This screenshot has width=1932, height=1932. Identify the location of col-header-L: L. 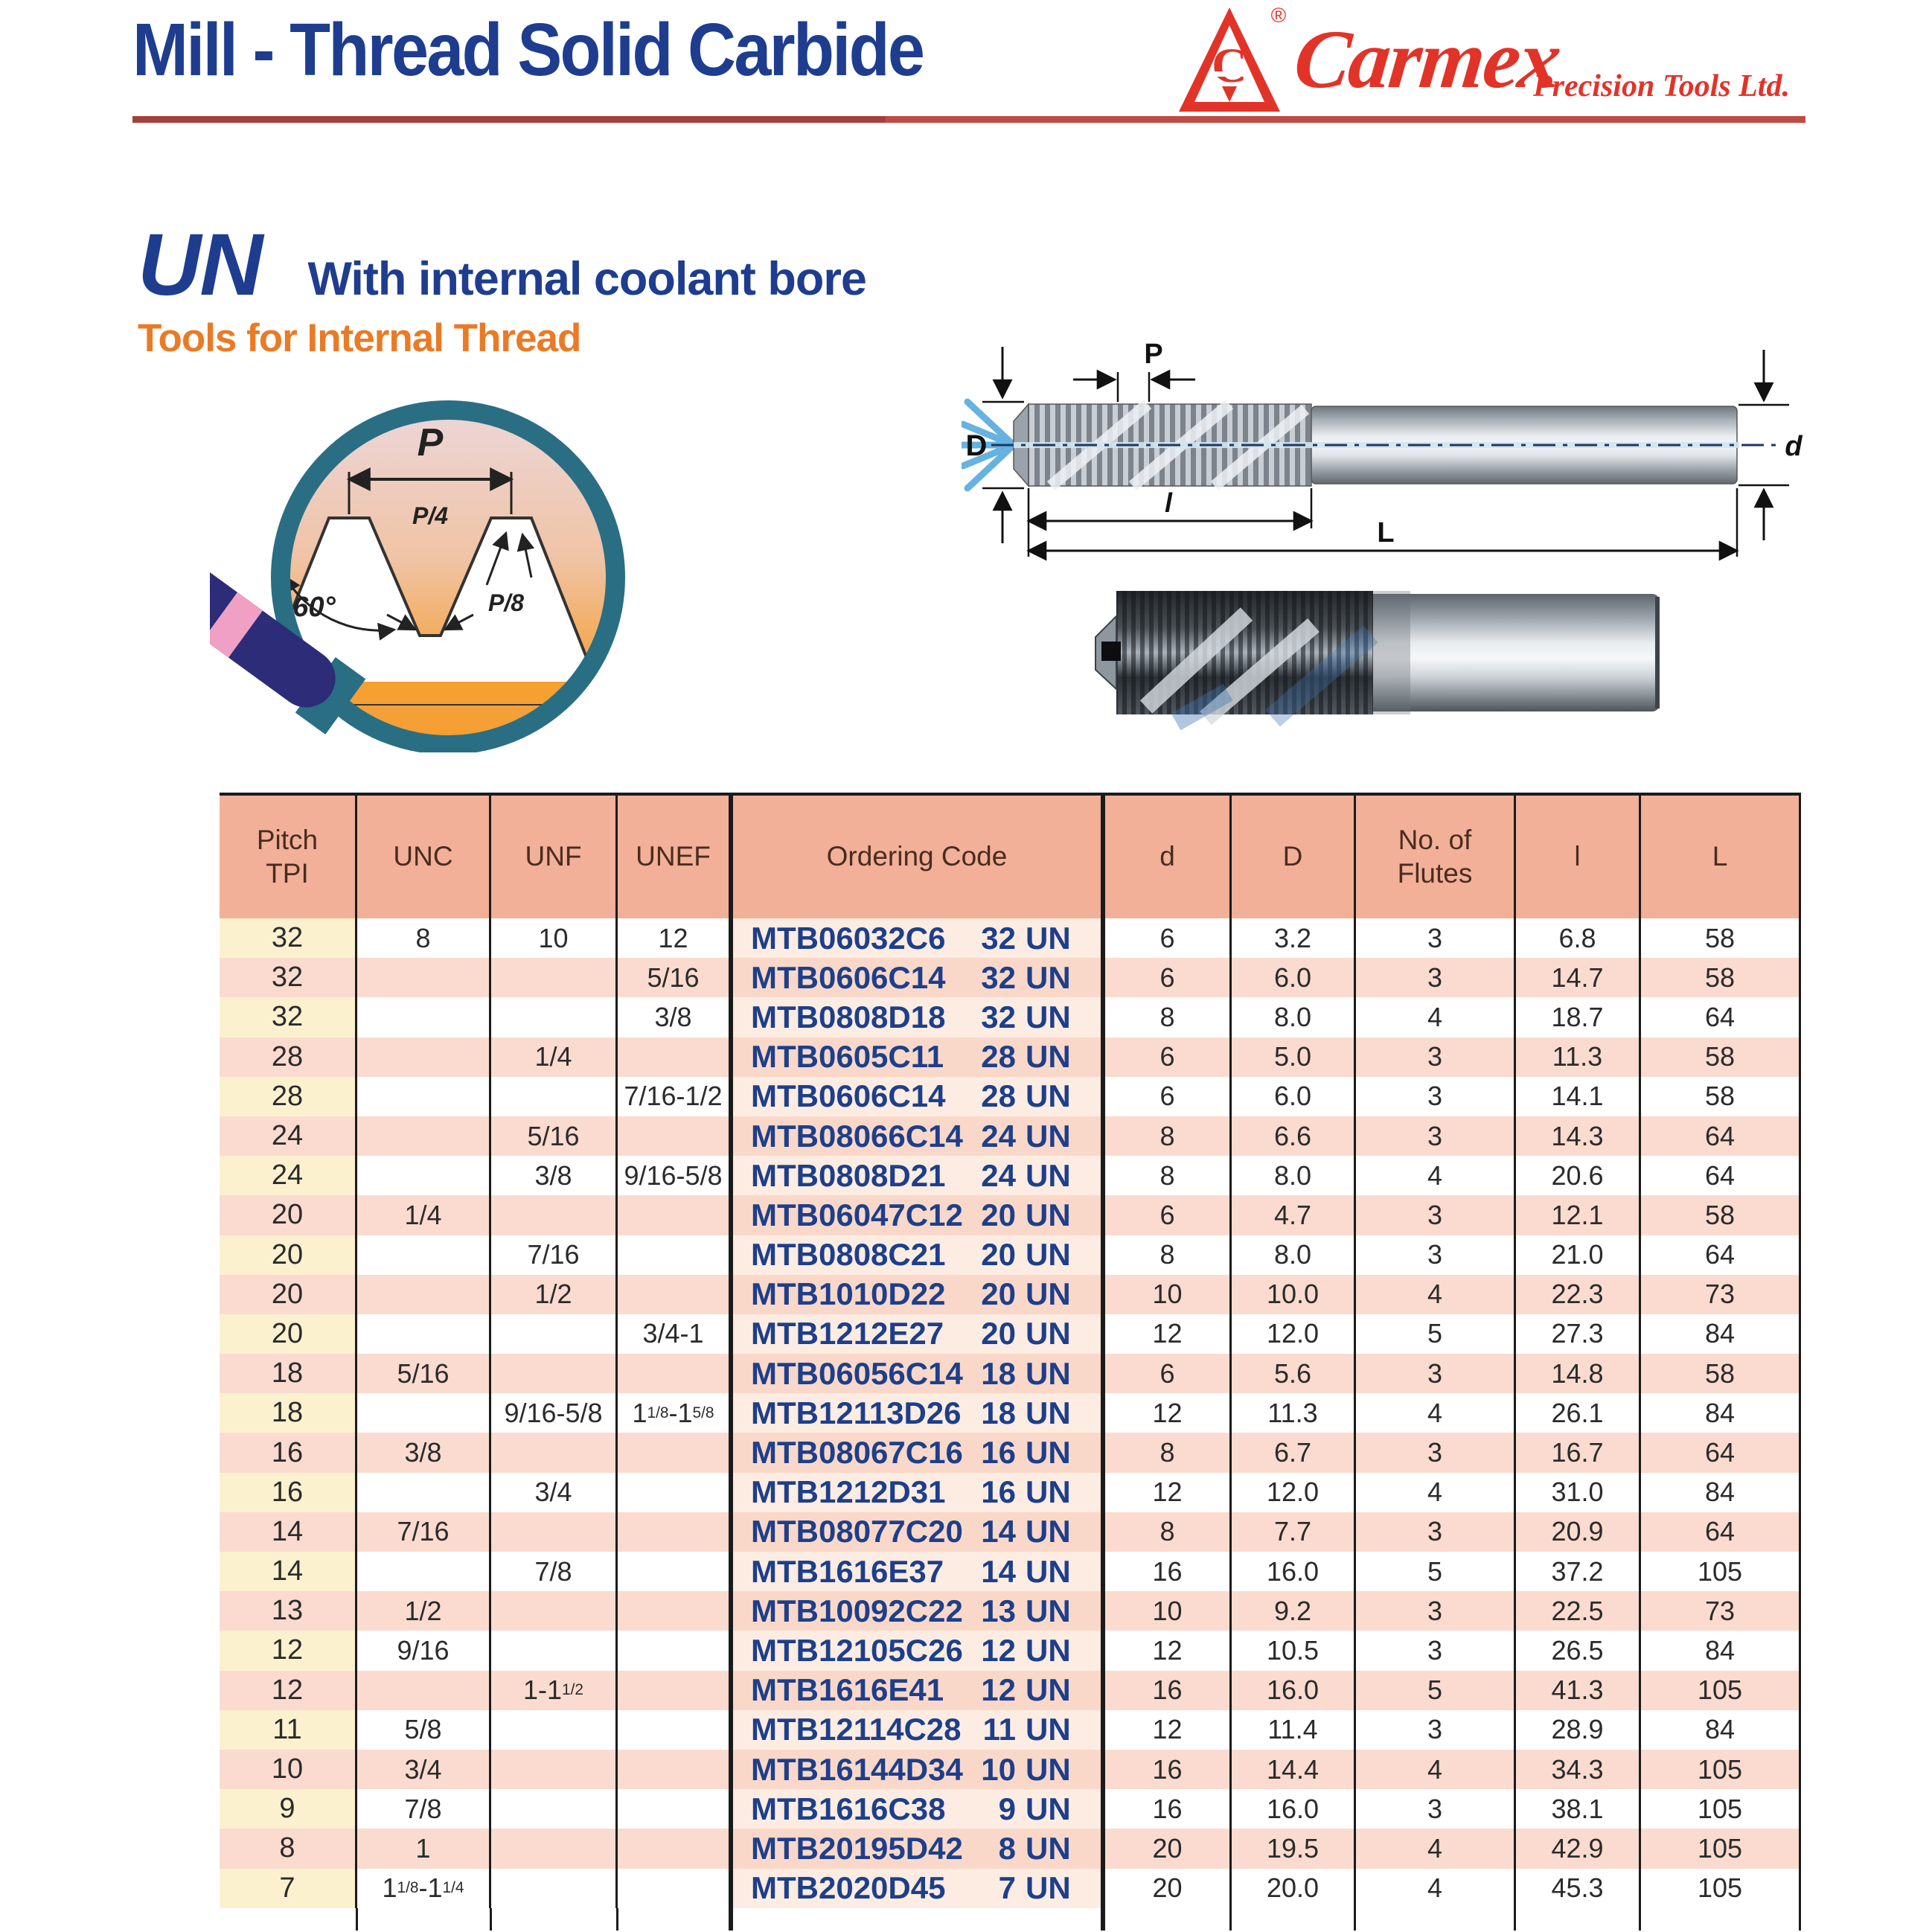
(1721, 857).